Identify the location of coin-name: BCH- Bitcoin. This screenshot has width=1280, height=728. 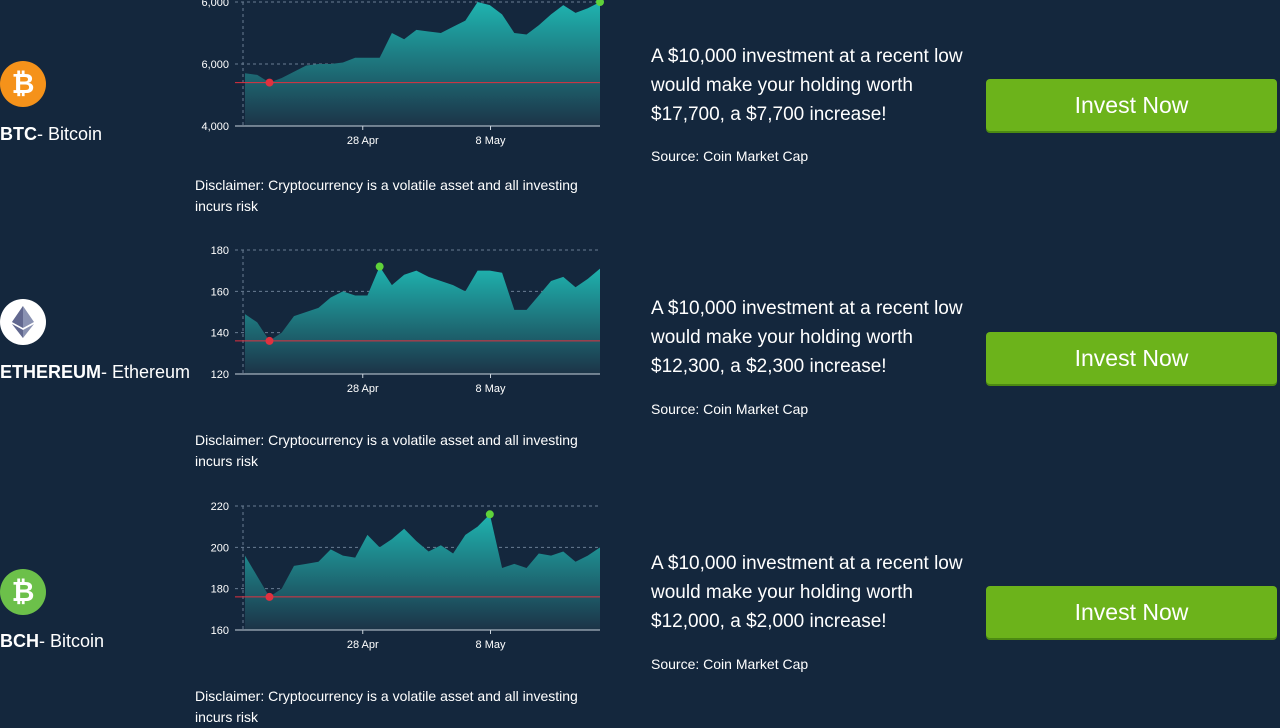
(52, 641).